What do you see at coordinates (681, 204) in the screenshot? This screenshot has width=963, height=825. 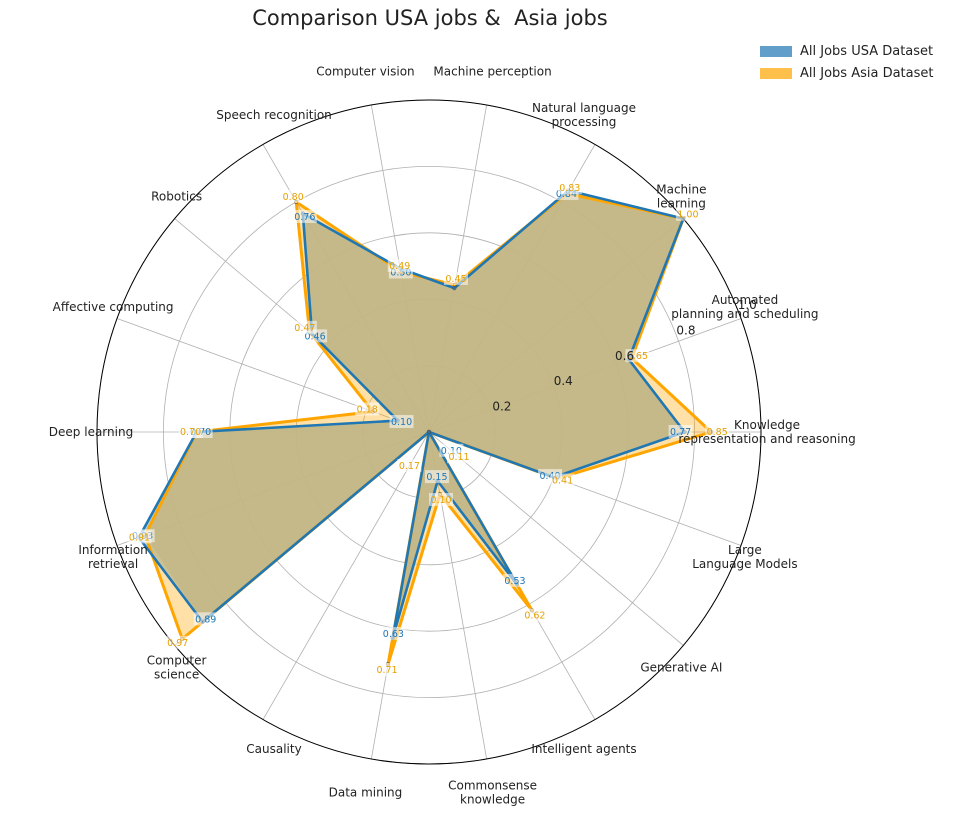 I see `category-label-line: learning` at bounding box center [681, 204].